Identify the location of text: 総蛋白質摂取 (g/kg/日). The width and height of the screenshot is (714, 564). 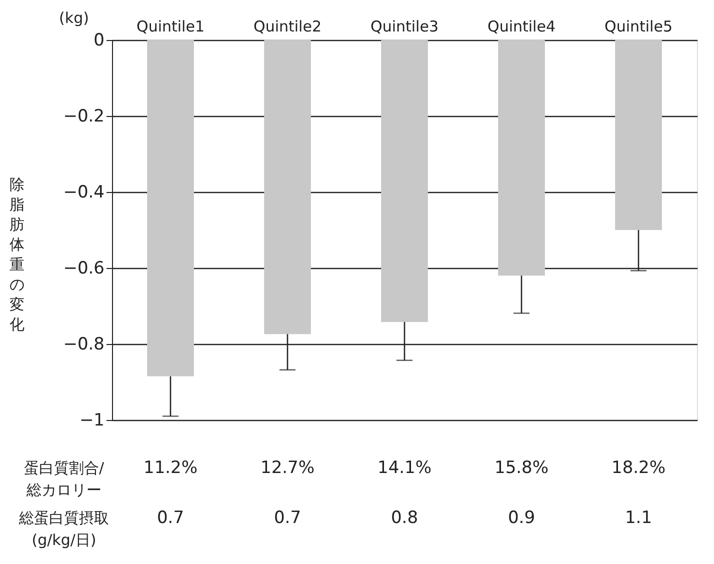
(63, 529).